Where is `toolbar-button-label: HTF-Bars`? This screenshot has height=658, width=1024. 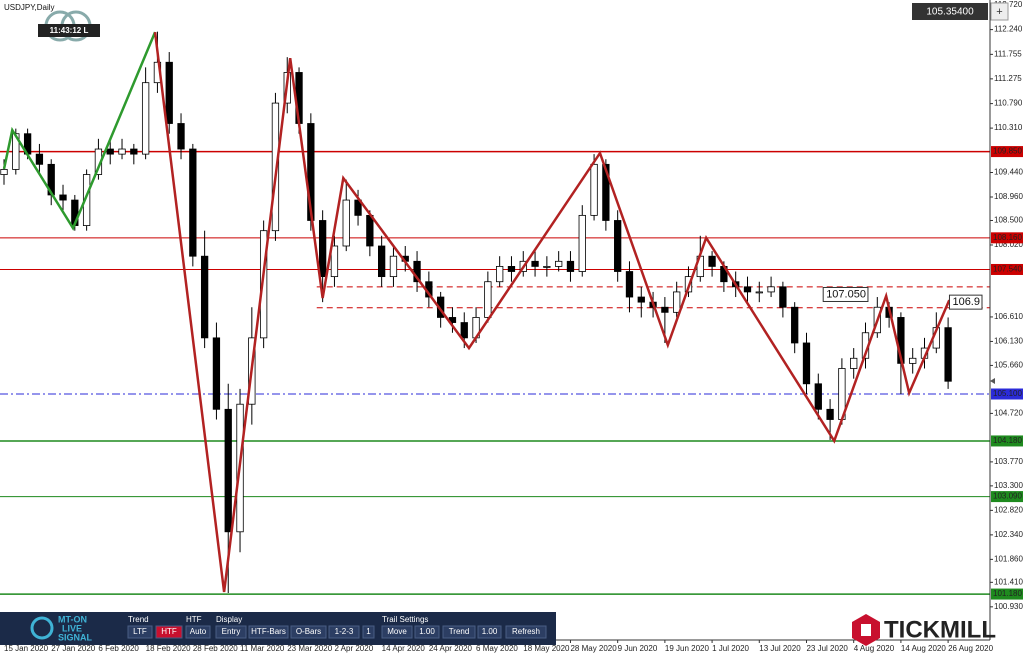 toolbar-button-label: HTF-Bars is located at coordinates (268, 631).